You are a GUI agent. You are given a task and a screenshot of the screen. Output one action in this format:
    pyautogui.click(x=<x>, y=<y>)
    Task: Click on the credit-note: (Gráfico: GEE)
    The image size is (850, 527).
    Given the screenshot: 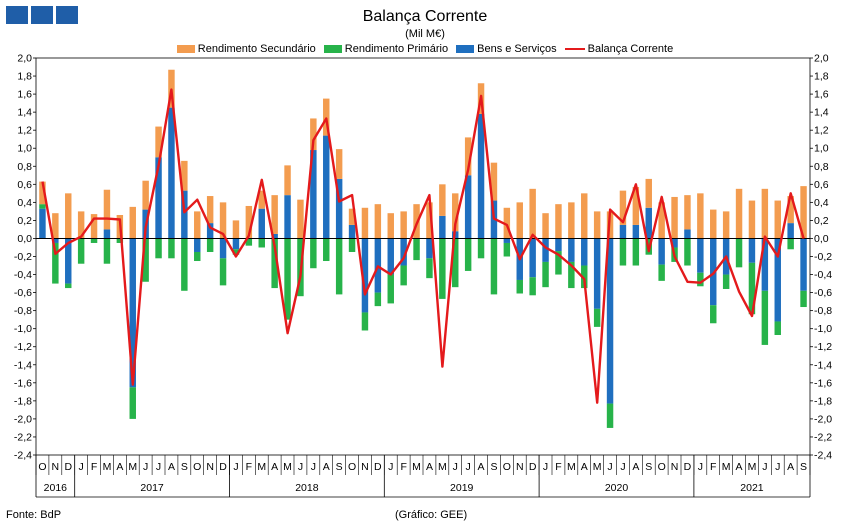 What is the action you would take?
    pyautogui.click(x=431, y=515)
    